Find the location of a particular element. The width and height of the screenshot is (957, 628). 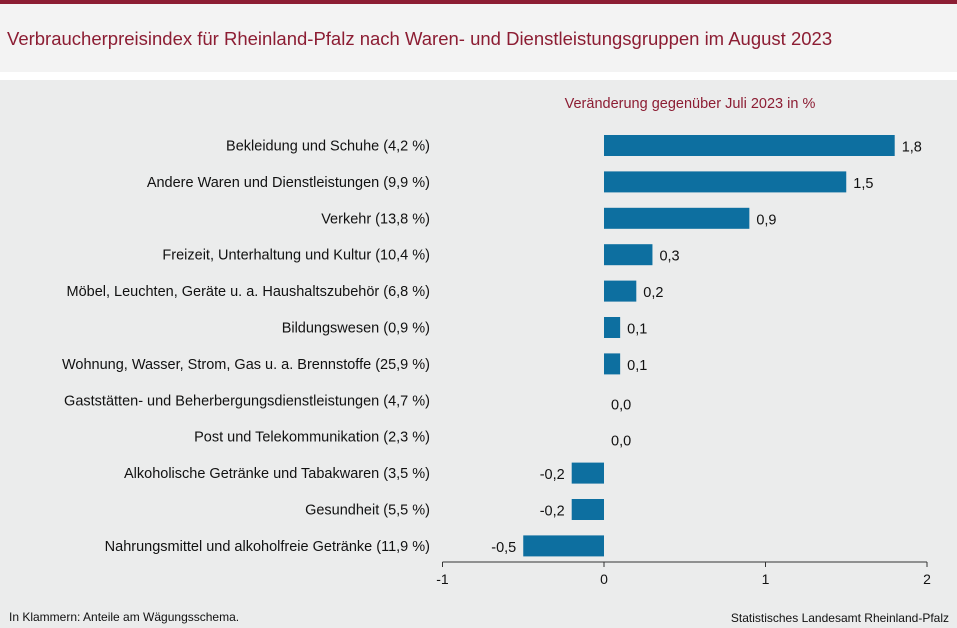

chart-subtitle: Veränderung gegenüber Juli 2023 in % is located at coordinates (690, 104).